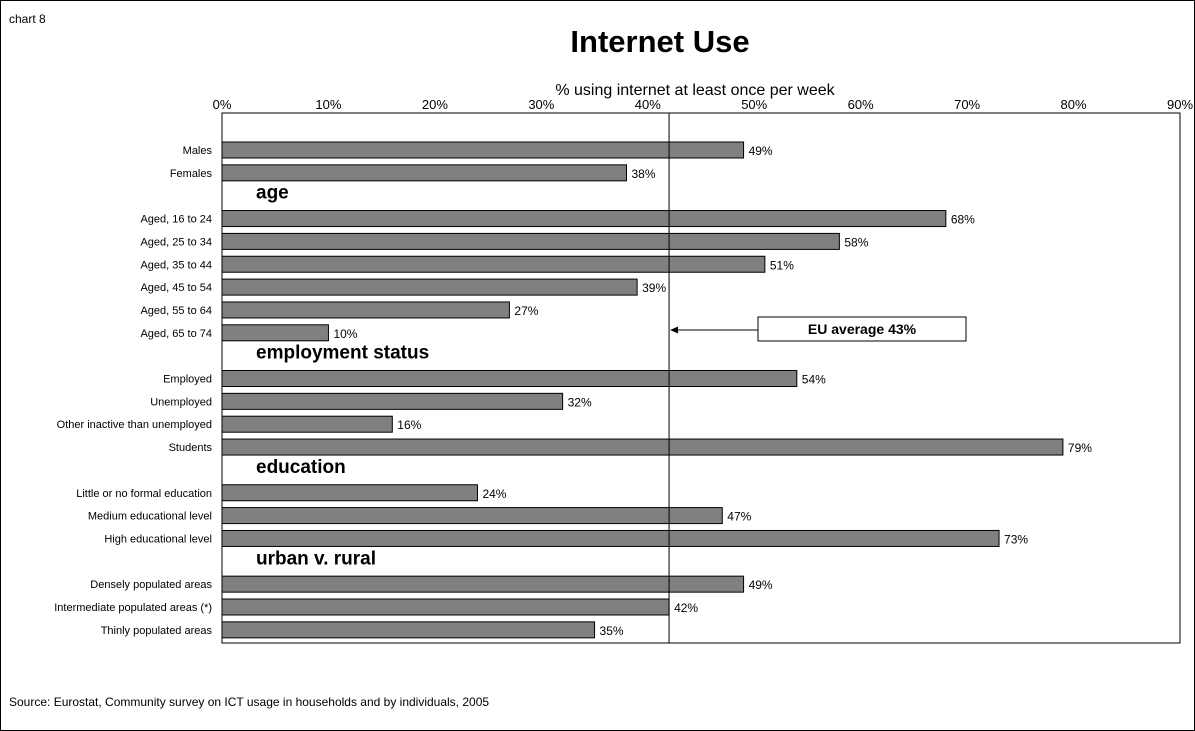 This screenshot has height=731, width=1195. Describe the element at coordinates (158, 539) in the screenshot. I see `category-label: High educational level` at that location.